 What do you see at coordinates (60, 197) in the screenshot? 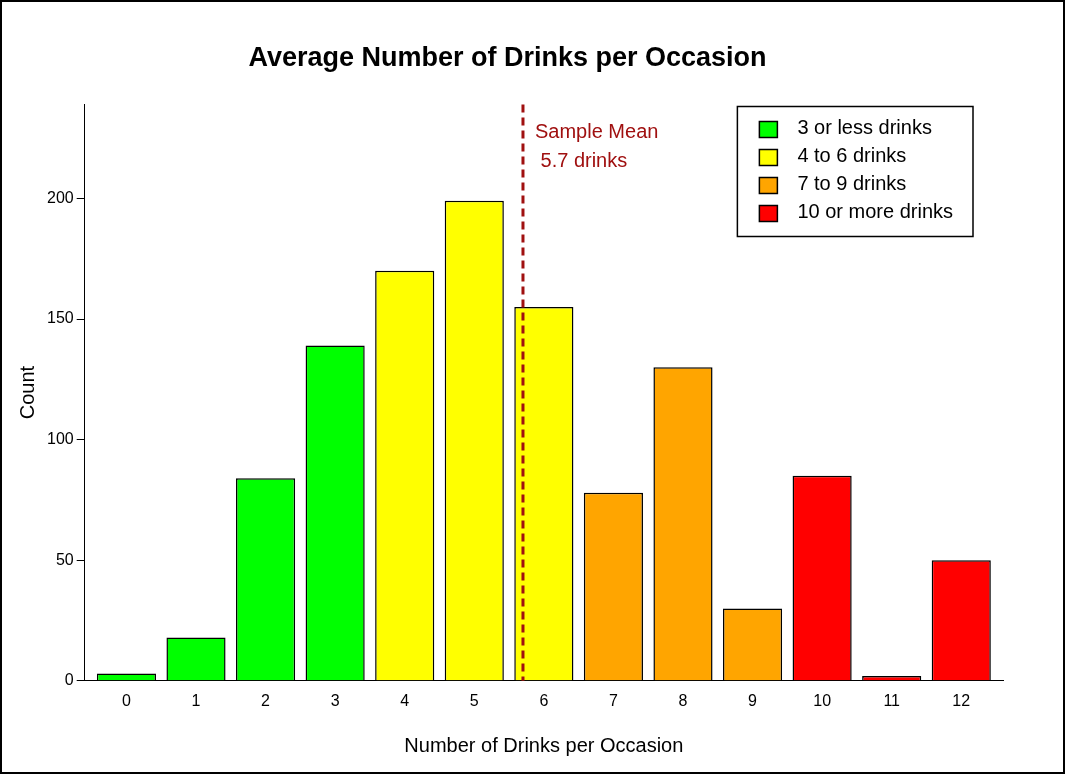
I see `y-tick-label: 200` at bounding box center [60, 197].